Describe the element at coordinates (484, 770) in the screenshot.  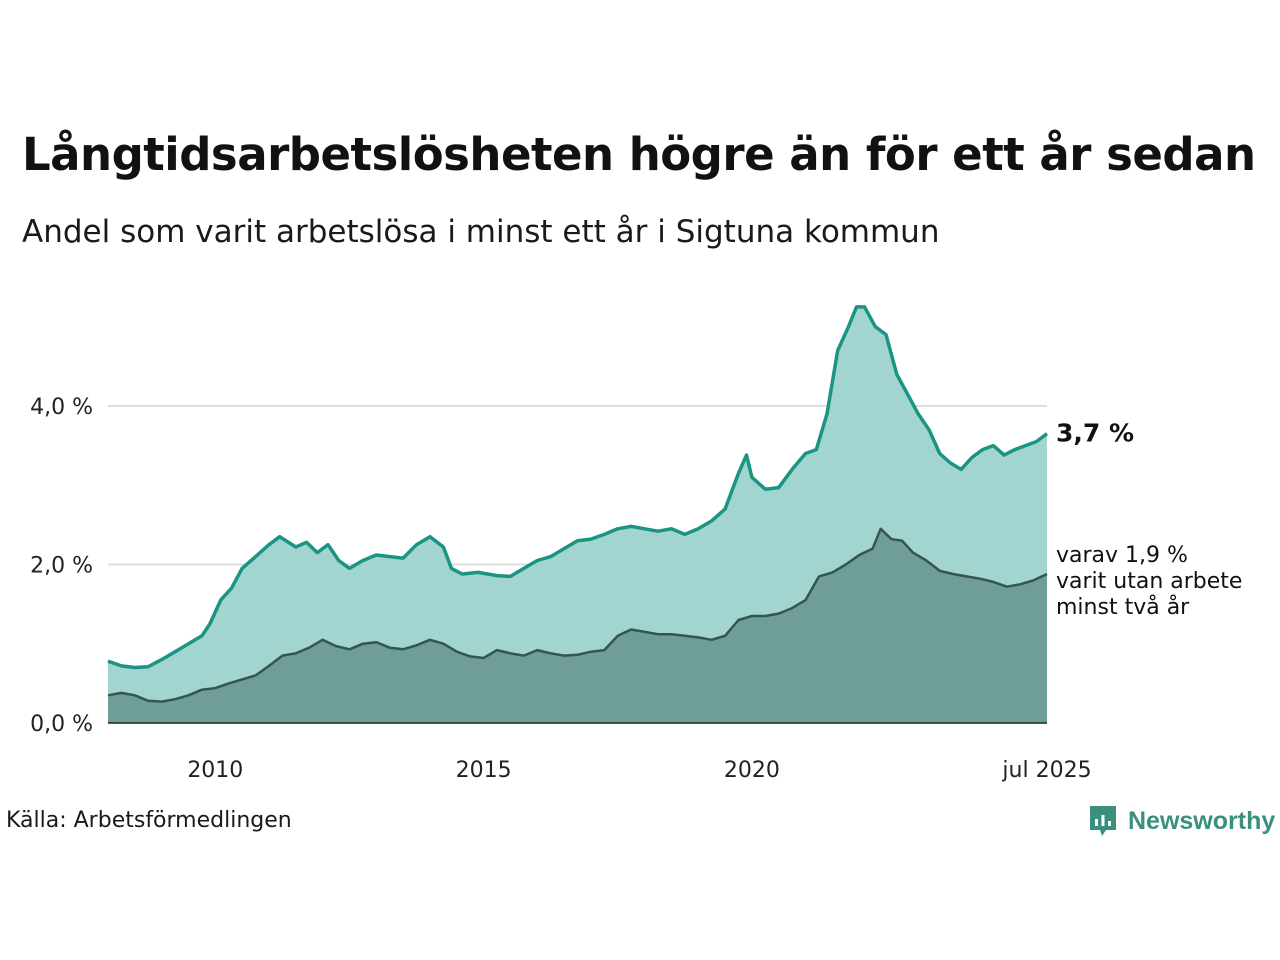
I see `x-tick-label: 2015` at that location.